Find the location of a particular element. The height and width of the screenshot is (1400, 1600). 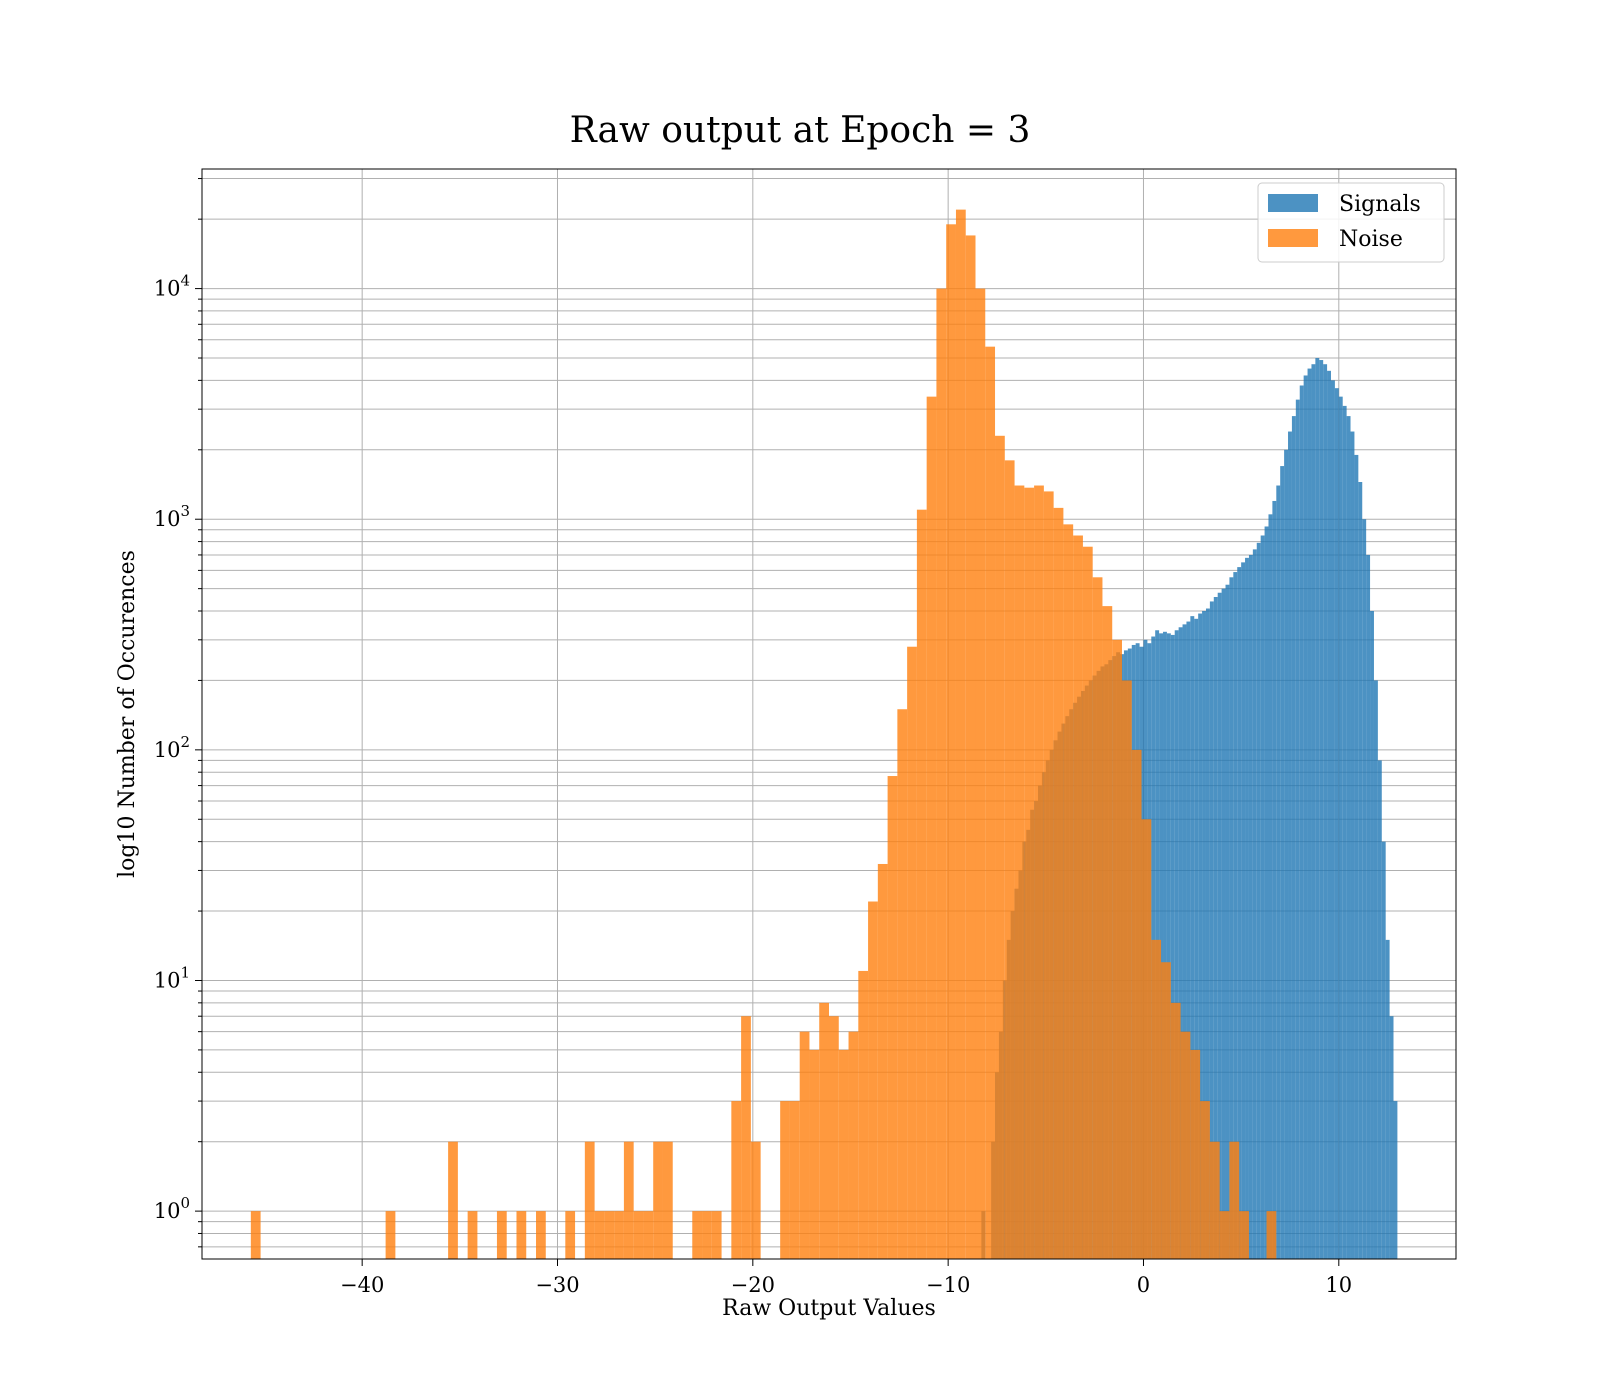

y-tick-label: 10⁴ is located at coordinates (172, 286).